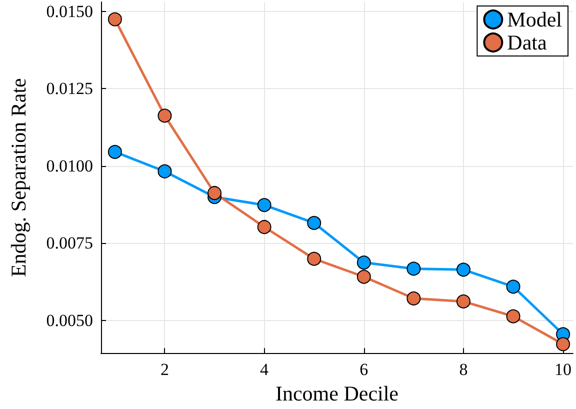 The width and height of the screenshot is (576, 409). What do you see at coordinates (69, 11) in the screenshot?
I see `y-tick-label: 0.0150` at bounding box center [69, 11].